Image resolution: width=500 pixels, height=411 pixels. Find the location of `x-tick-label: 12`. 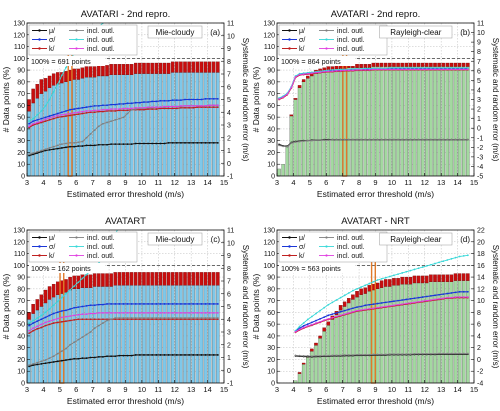

x-tick-label: 12 is located at coordinates (425, 389).